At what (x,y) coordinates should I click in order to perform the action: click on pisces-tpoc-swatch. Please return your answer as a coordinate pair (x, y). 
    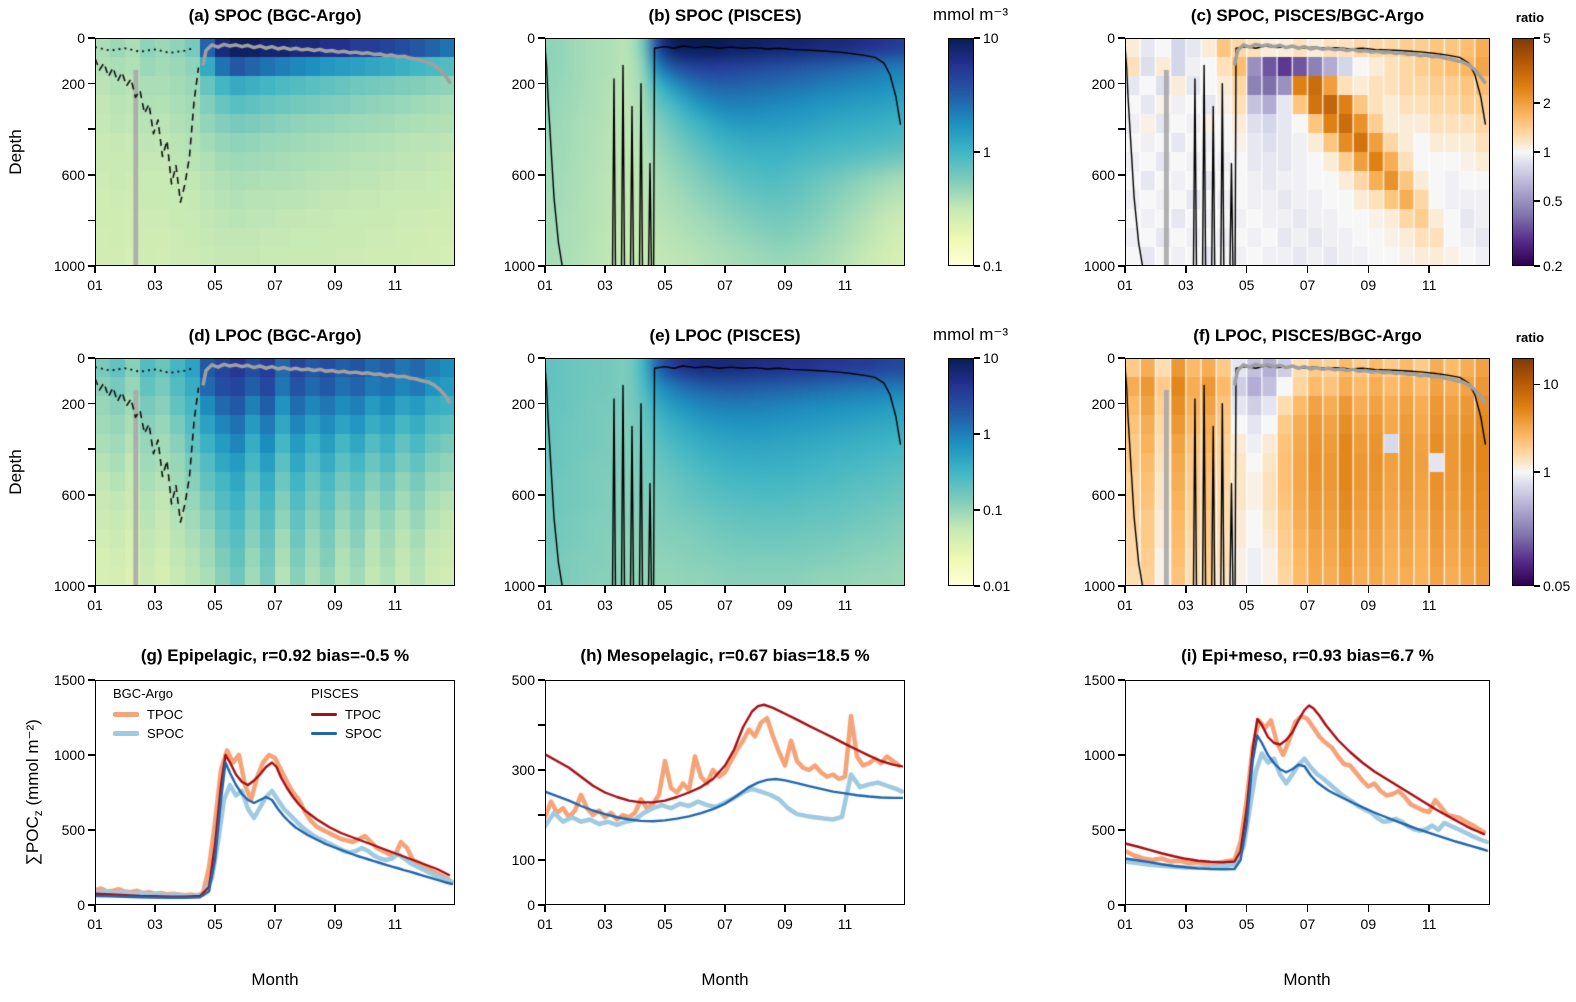
    Looking at the image, I should click on (324, 714).